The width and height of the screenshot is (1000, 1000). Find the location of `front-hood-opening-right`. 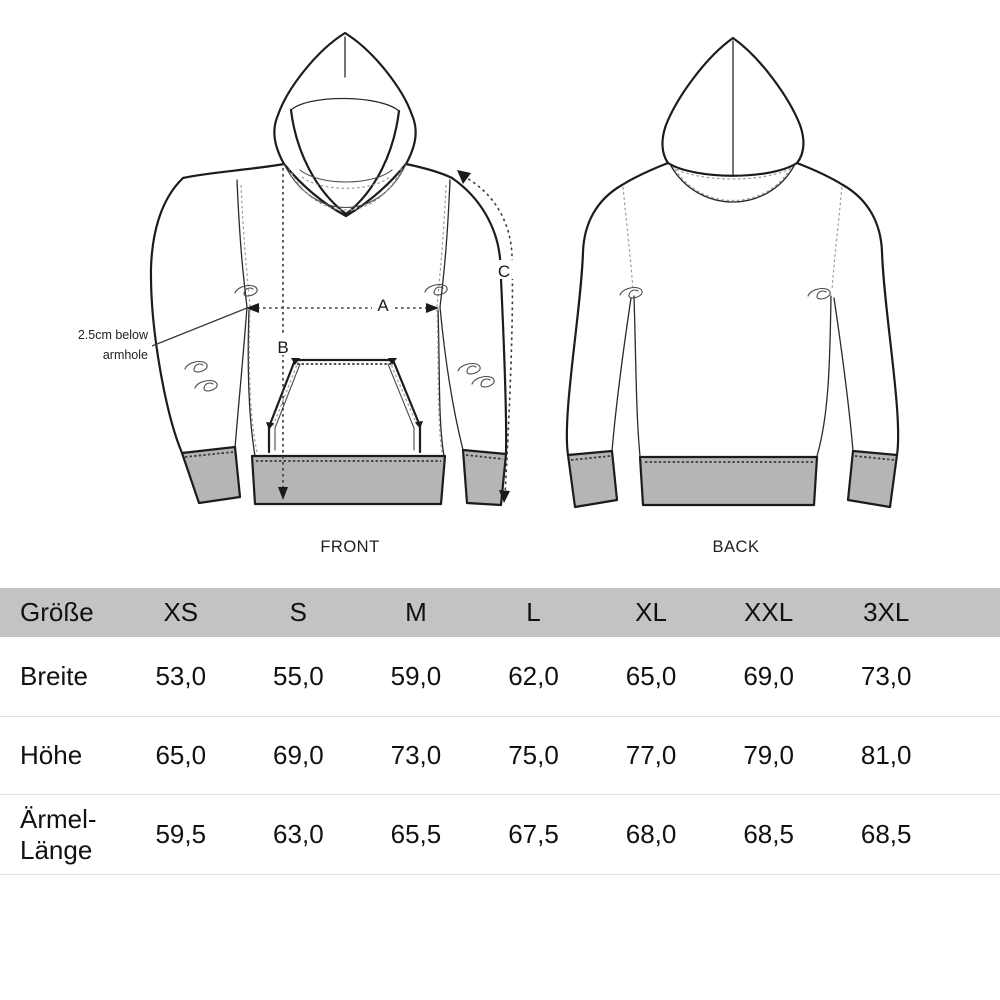

front-hood-opening-right is located at coordinates (372, 162).